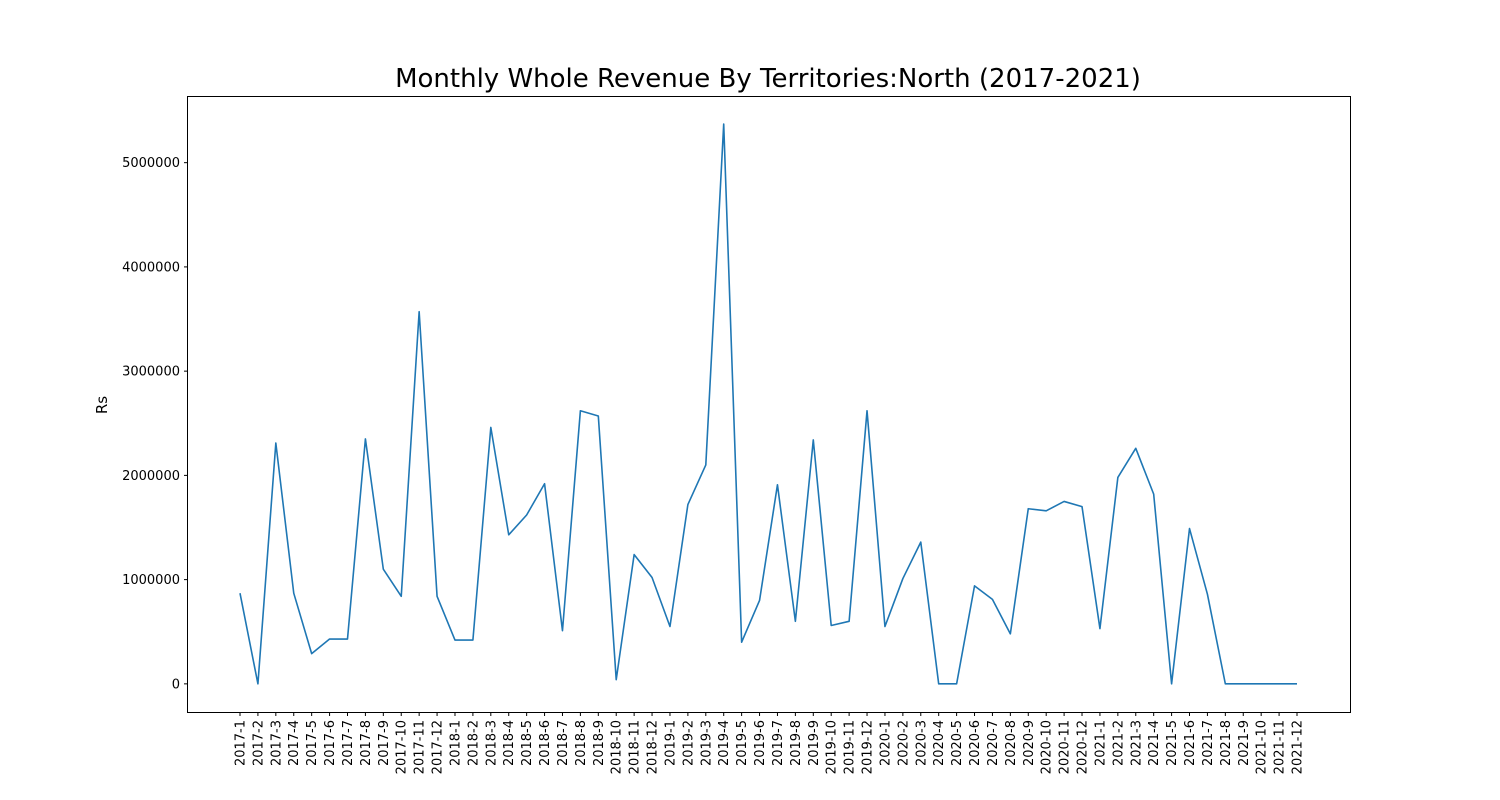 Image resolution: width=1500 pixels, height=800 pixels. What do you see at coordinates (1065, 747) in the screenshot?
I see `x-tick-label: 2020-11` at bounding box center [1065, 747].